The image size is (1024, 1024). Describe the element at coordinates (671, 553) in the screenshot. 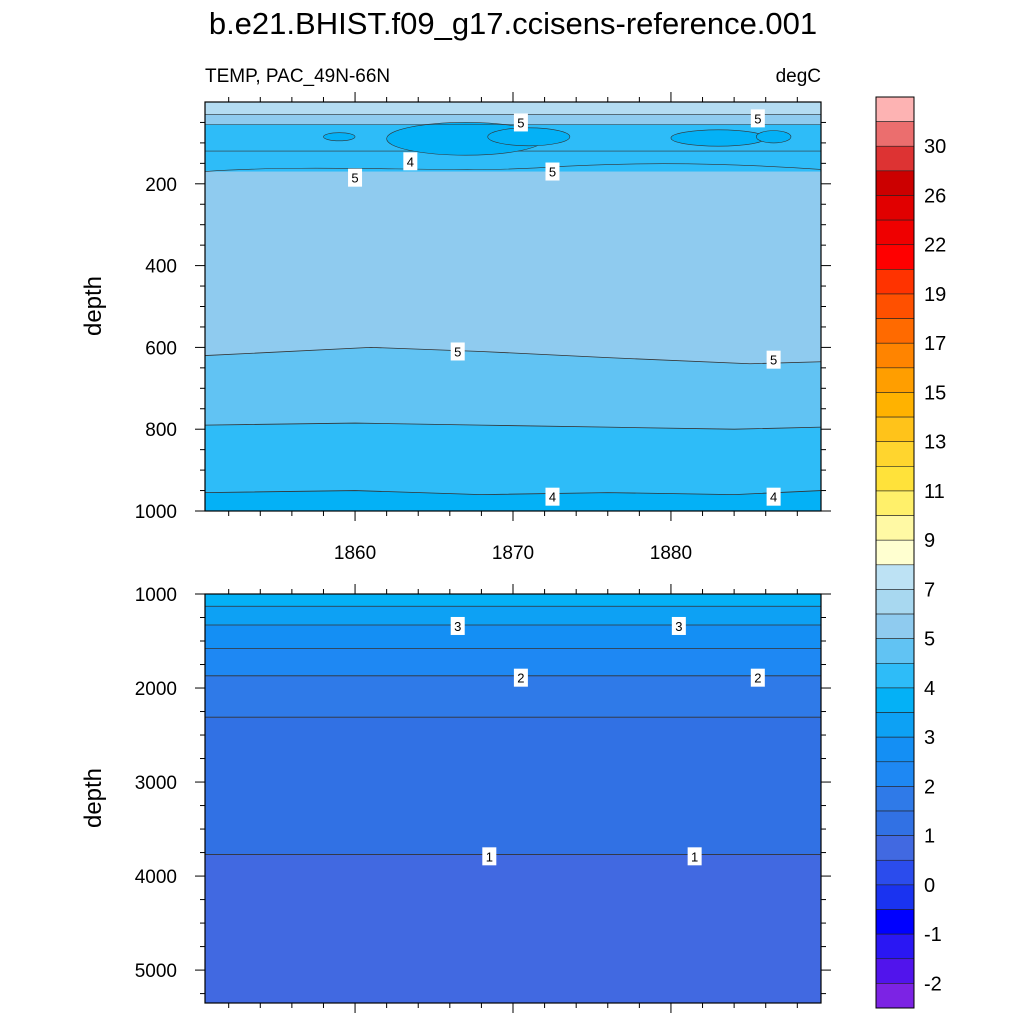

I see `x-tick-label-1880: 1880` at that location.